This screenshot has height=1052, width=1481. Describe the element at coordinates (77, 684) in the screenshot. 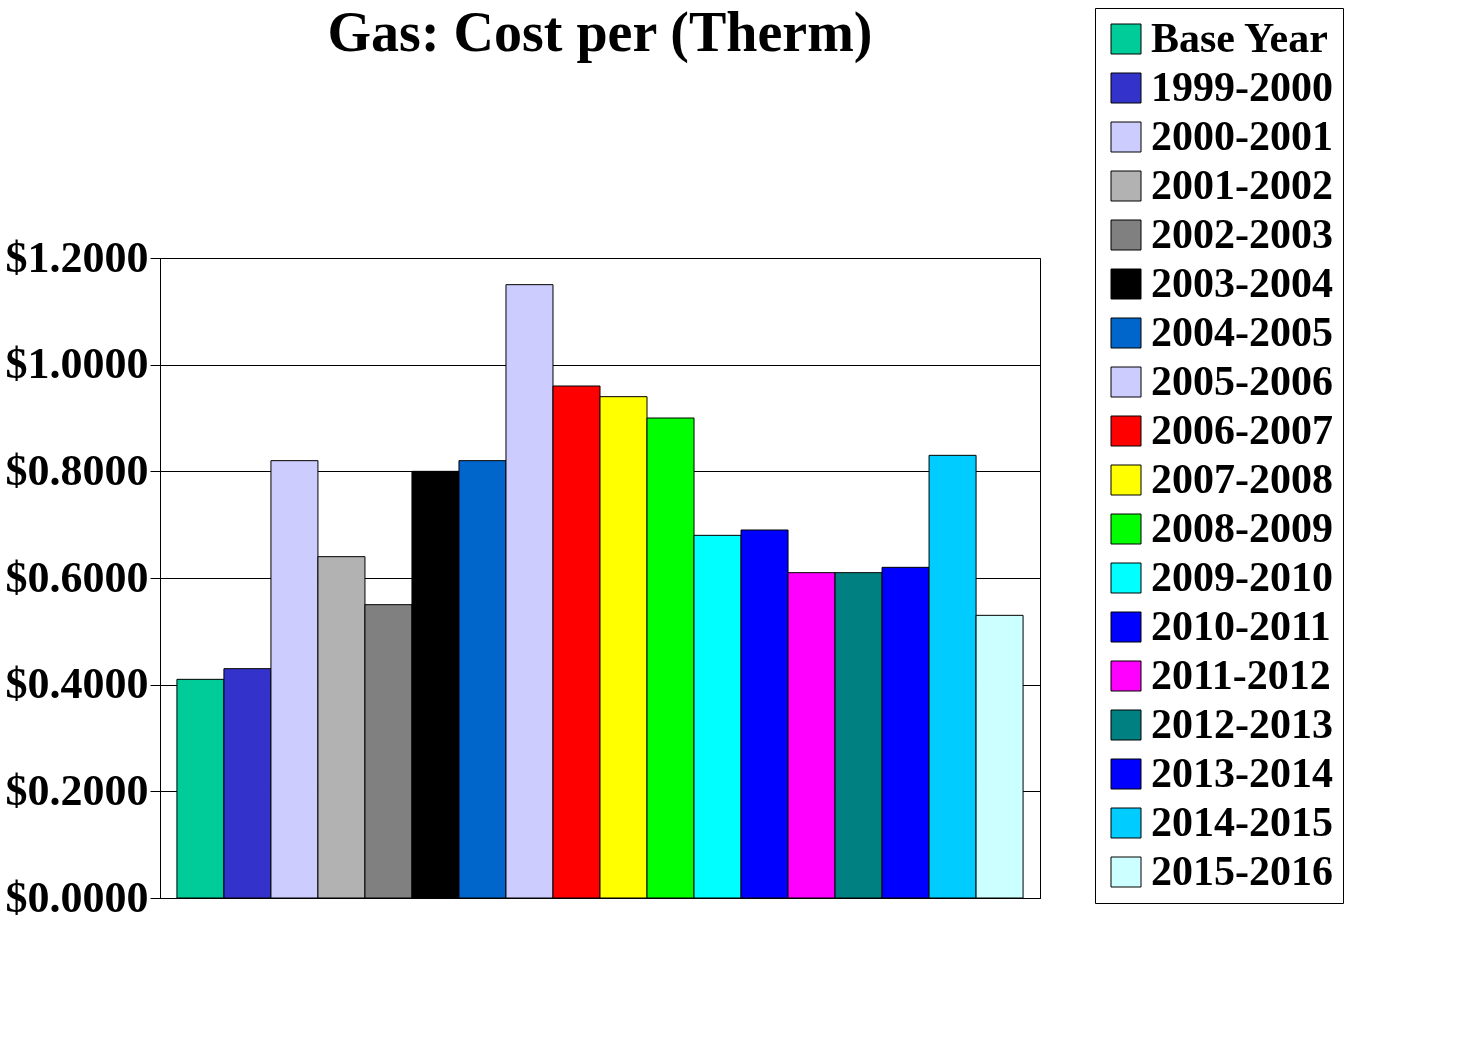

I see `y-tick-label: $0.4000` at that location.